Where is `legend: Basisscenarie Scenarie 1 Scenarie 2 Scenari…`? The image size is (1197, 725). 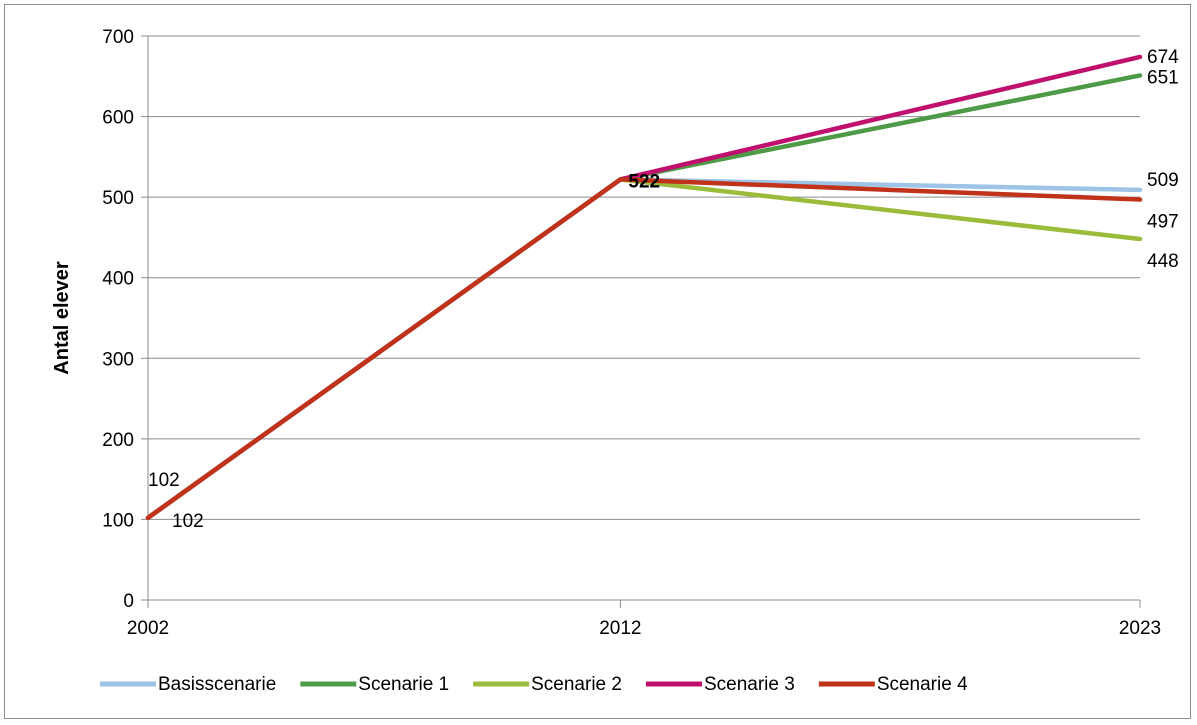 legend: Basisscenarie Scenarie 1 Scenarie 2 Scenari… is located at coordinates (534, 684).